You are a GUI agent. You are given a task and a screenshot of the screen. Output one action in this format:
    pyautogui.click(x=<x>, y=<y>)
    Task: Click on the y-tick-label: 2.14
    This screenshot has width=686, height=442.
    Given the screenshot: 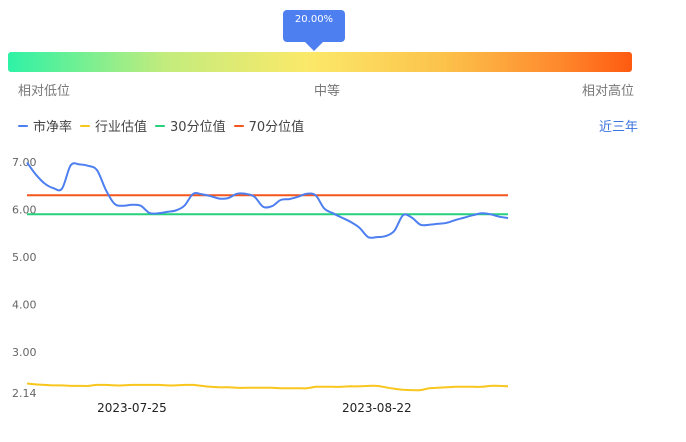 What is the action you would take?
    pyautogui.click(x=24, y=393)
    